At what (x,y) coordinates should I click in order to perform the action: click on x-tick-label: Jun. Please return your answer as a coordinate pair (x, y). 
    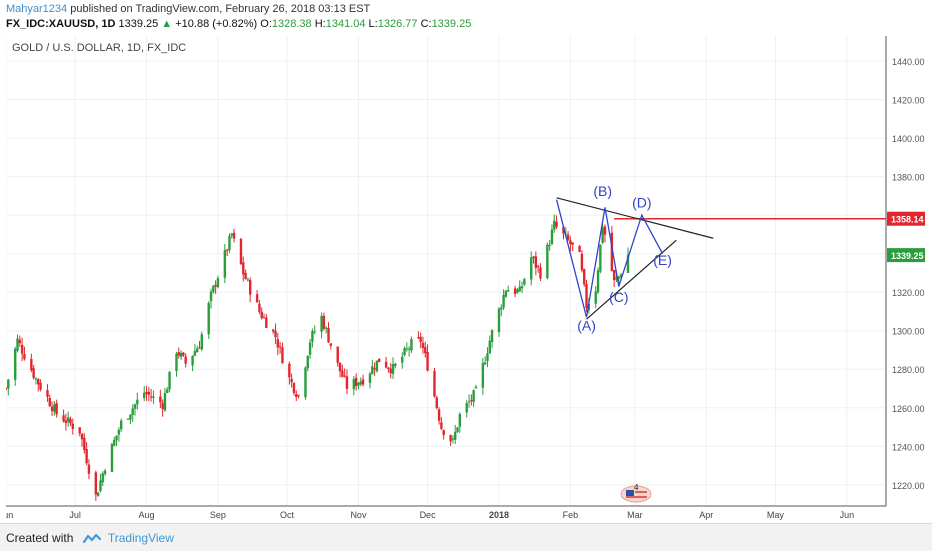
    Looking at the image, I should click on (847, 515).